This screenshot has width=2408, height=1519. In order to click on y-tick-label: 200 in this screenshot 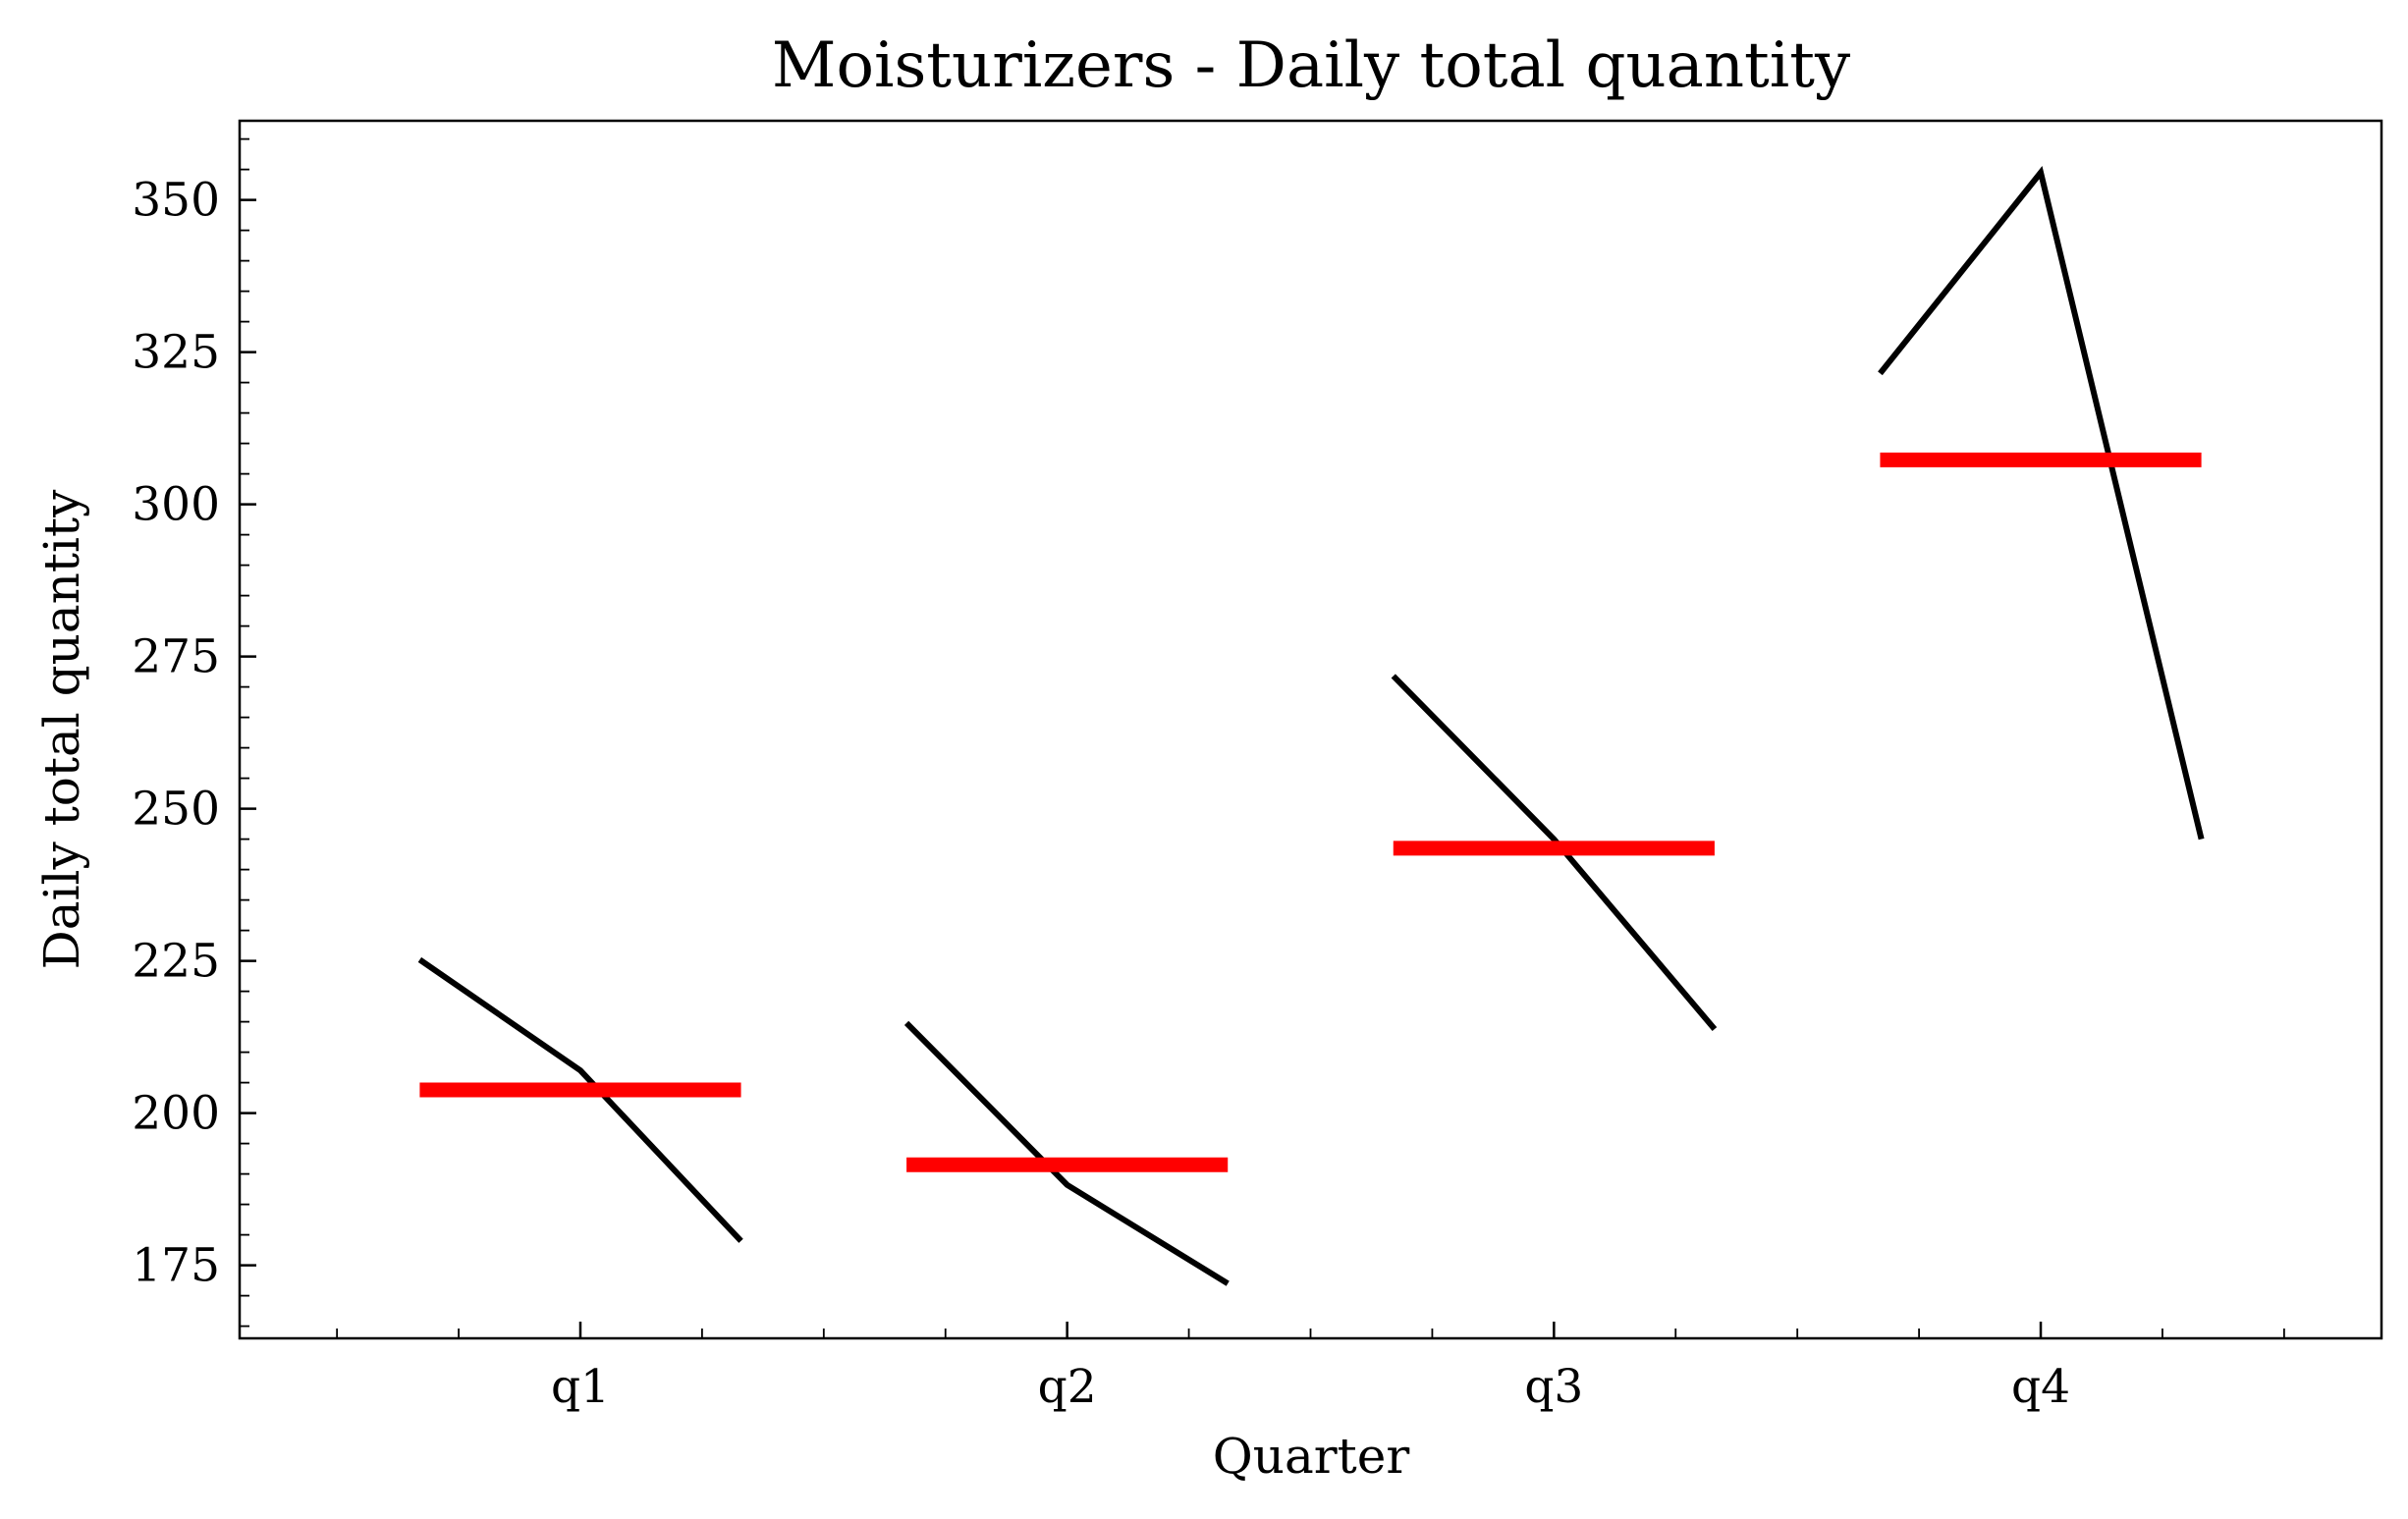, I will do `click(176, 1114)`.